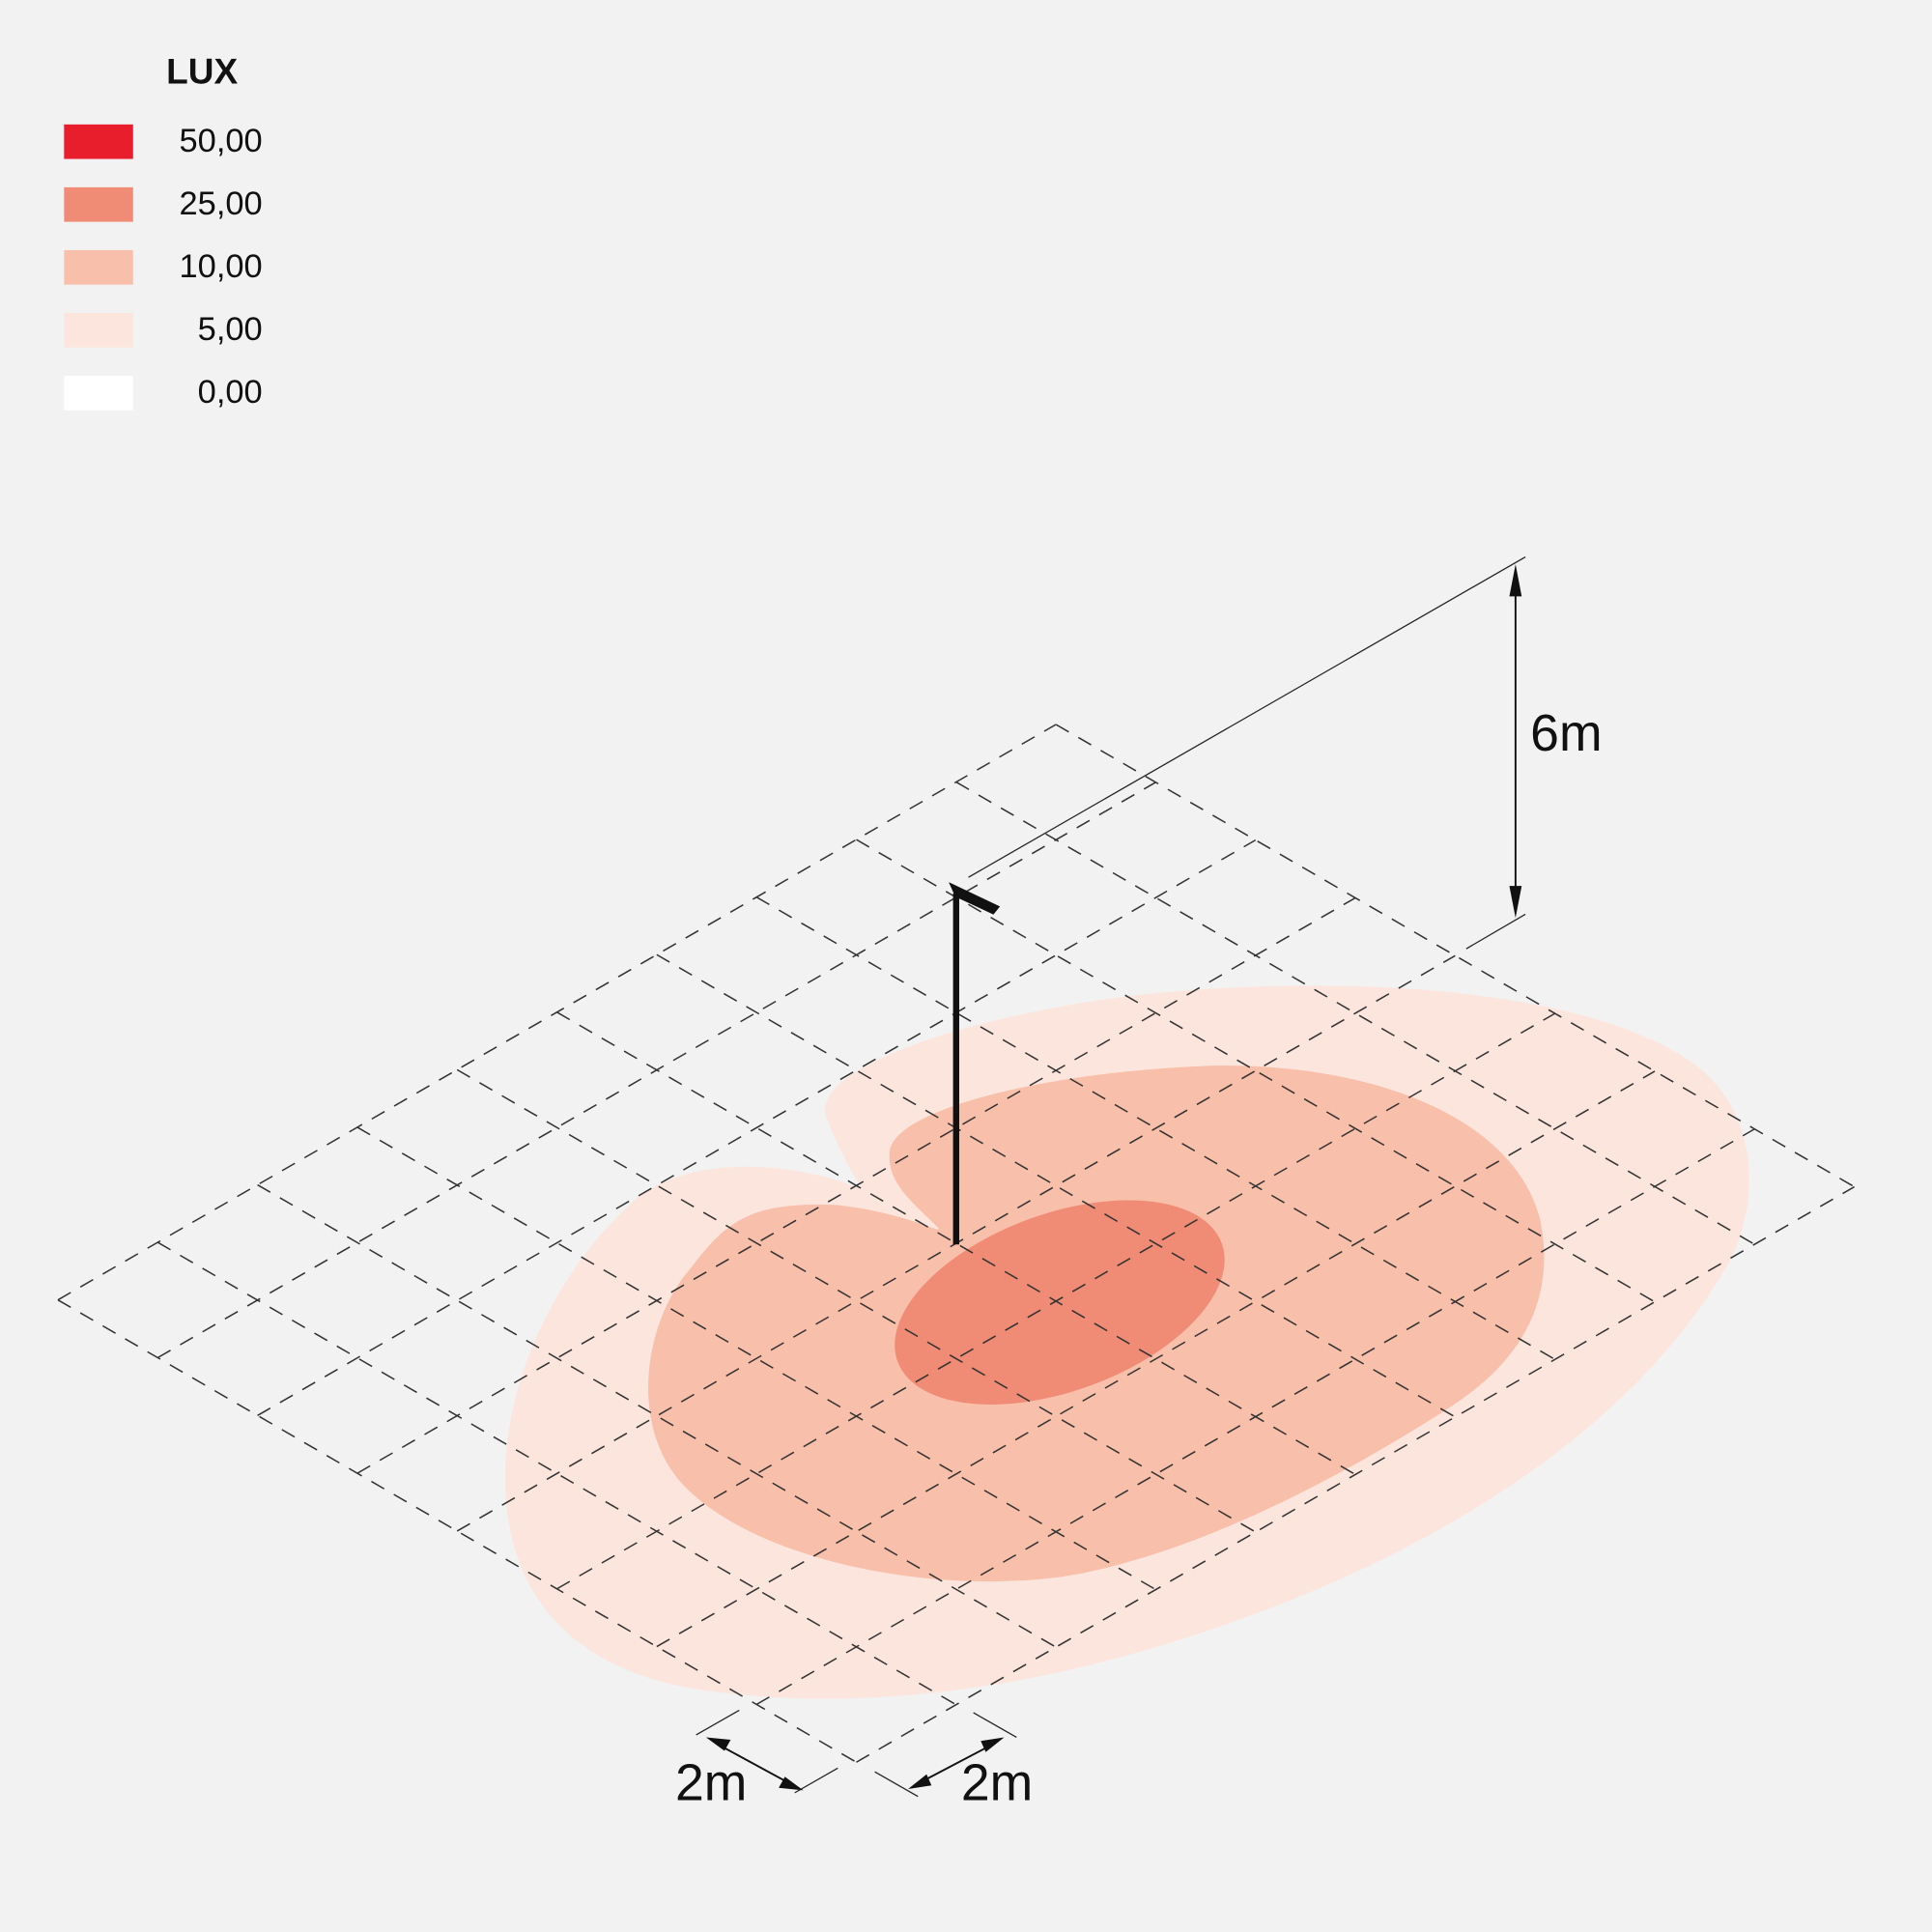  What do you see at coordinates (202, 71) in the screenshot?
I see `legend-title: LUX` at bounding box center [202, 71].